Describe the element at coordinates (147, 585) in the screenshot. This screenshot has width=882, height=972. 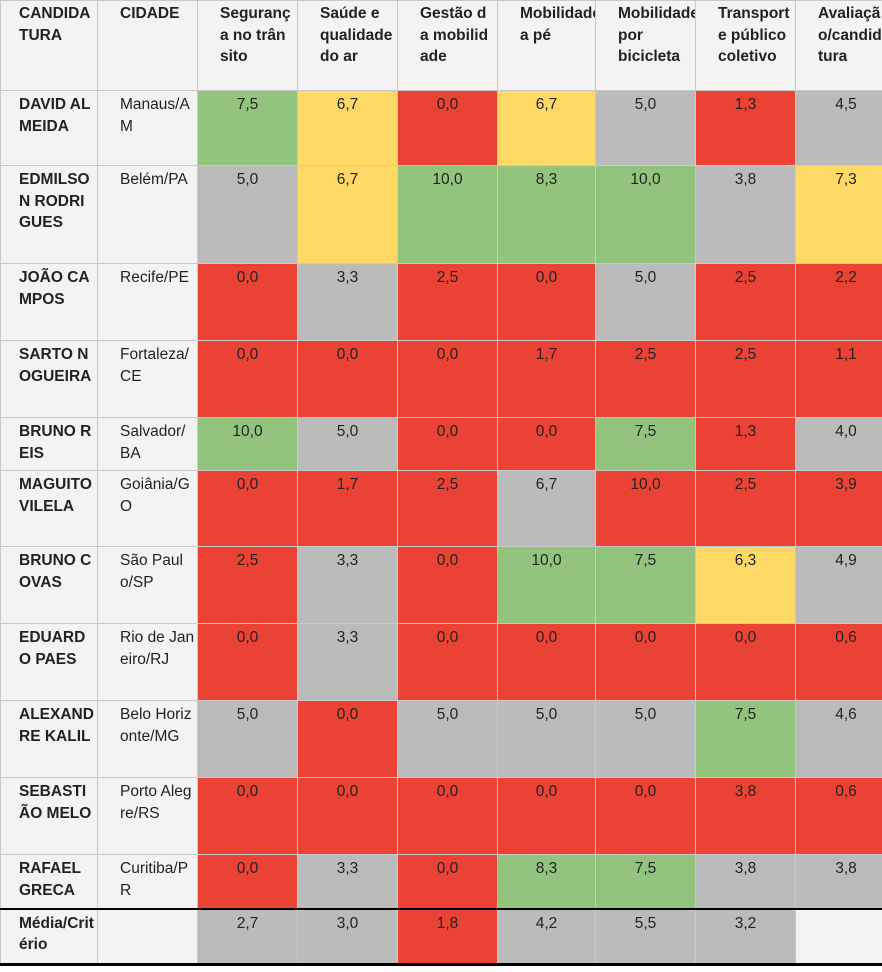
I see `city-name: São Paulo/SP` at that location.